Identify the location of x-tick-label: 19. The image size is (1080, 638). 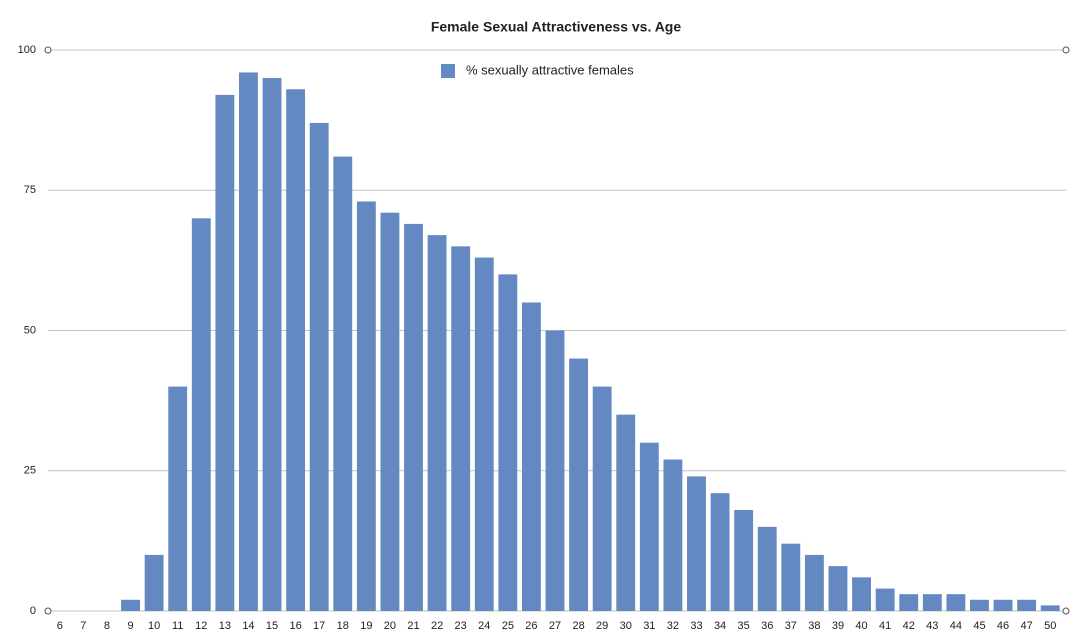
(366, 626).